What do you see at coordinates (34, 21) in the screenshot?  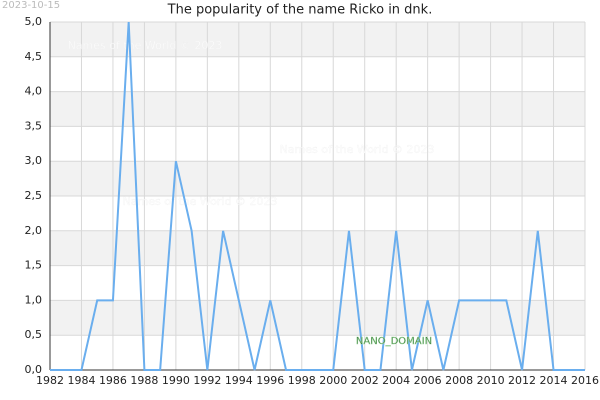 I see `y-tick-label: 5,0` at bounding box center [34, 21].